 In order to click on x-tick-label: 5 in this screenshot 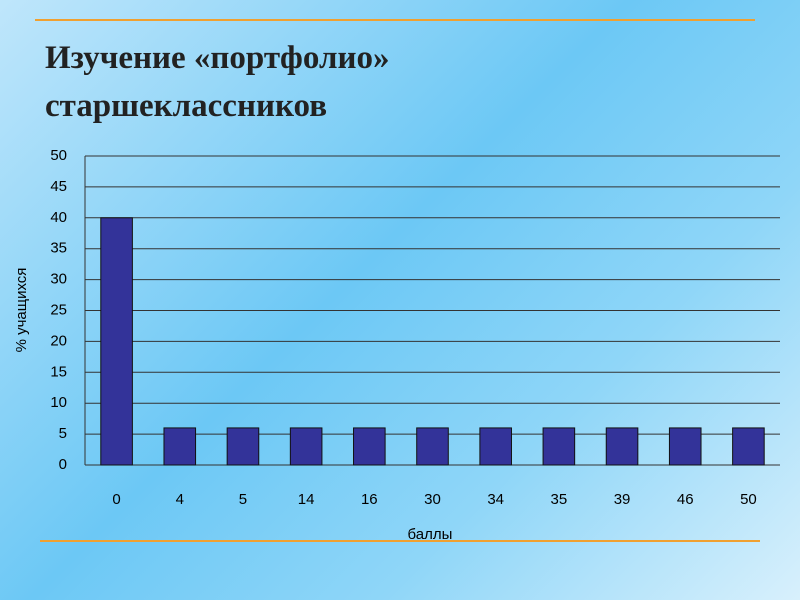, I will do `click(243, 499)`.